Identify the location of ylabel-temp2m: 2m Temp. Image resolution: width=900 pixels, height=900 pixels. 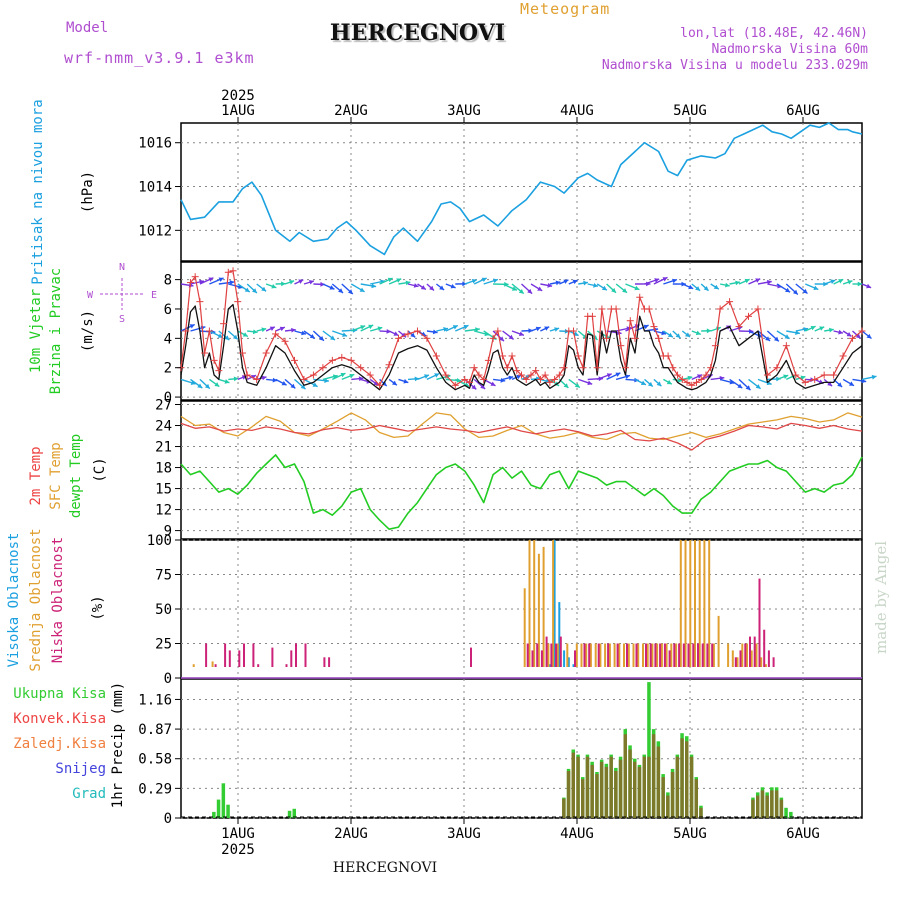
(36, 475).